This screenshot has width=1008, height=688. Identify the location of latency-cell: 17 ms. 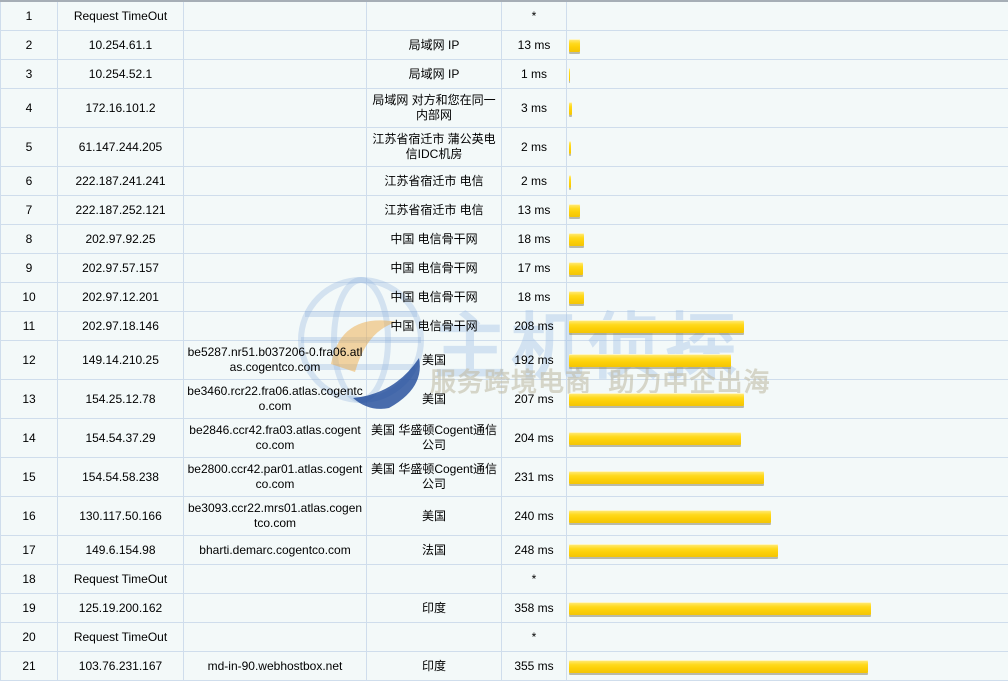
(534, 268).